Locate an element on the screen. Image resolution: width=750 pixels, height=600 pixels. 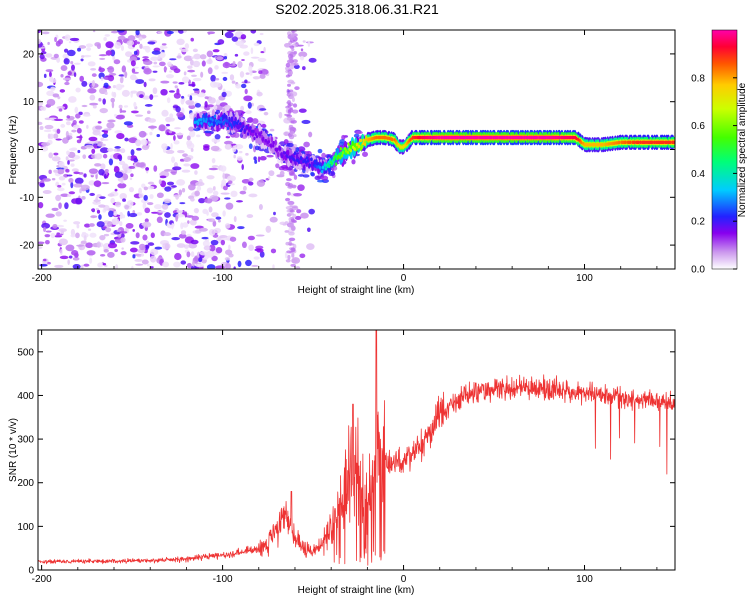
ridge-core is located at coordinates (224, 115).